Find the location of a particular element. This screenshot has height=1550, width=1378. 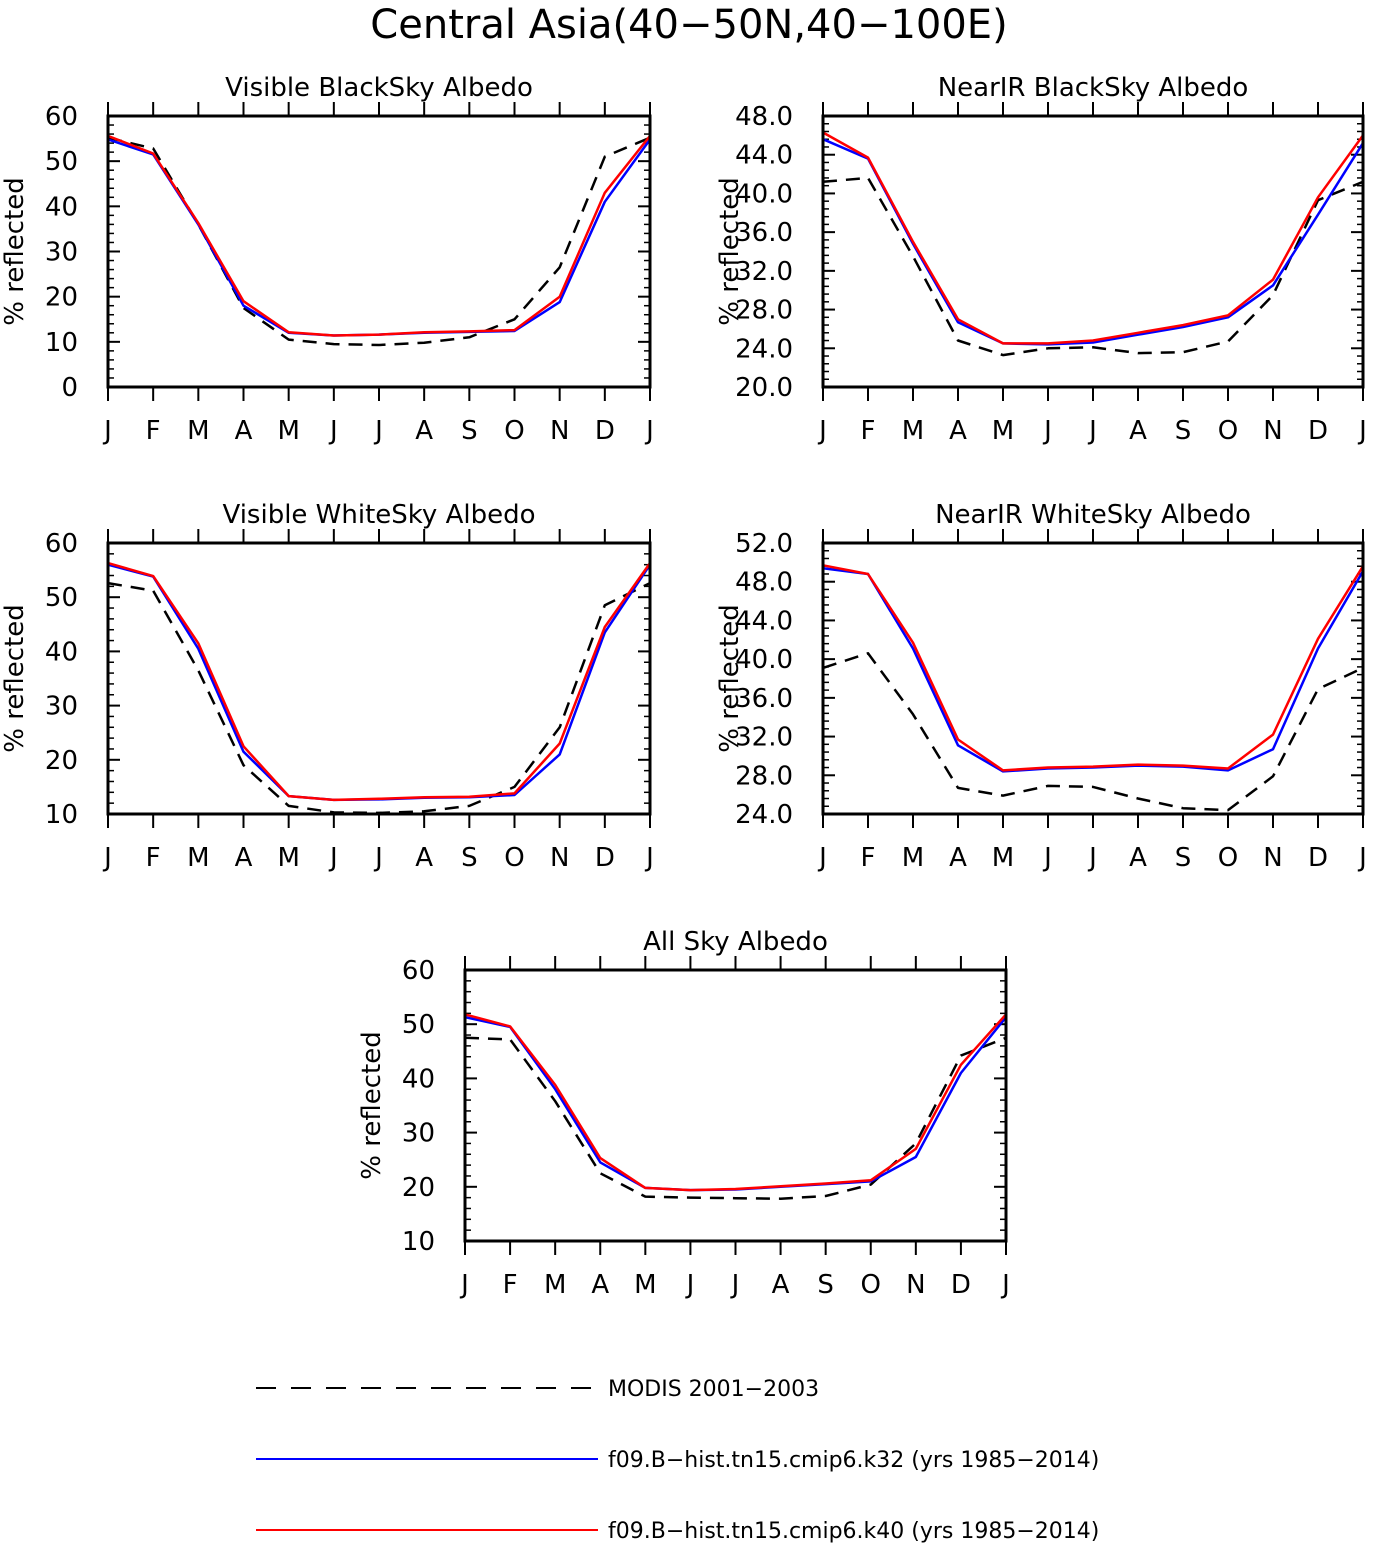

panel-title: NearIR BlackSky Albedo is located at coordinates (1093, 88).